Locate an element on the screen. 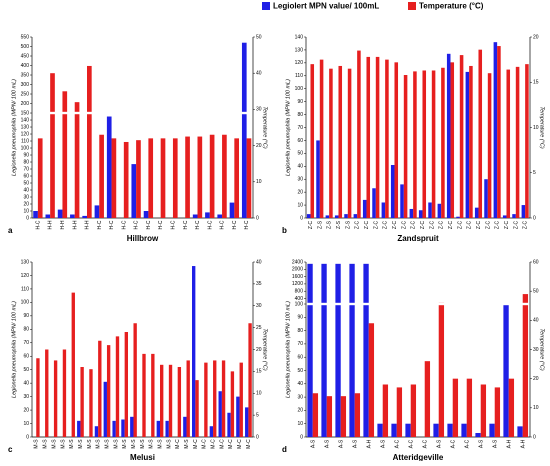 This screenshot has height=466, width=550. y-tick-label: 80 is located at coordinates (300, 331).